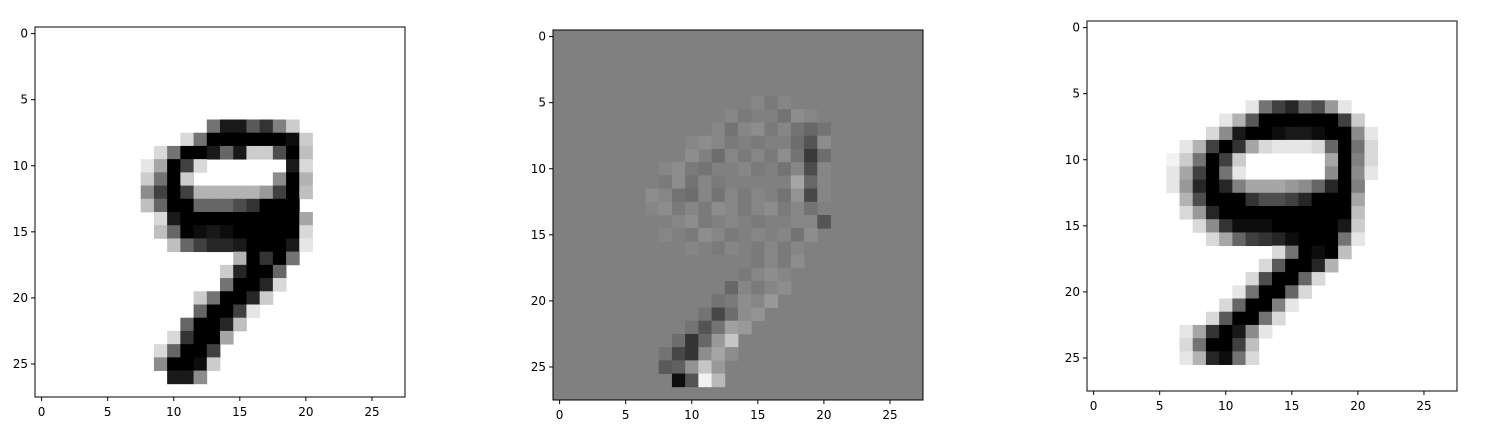 This screenshot has height=437, width=1501. Describe the element at coordinates (1076, 94) in the screenshot. I see `y-tick-label: 5` at that location.